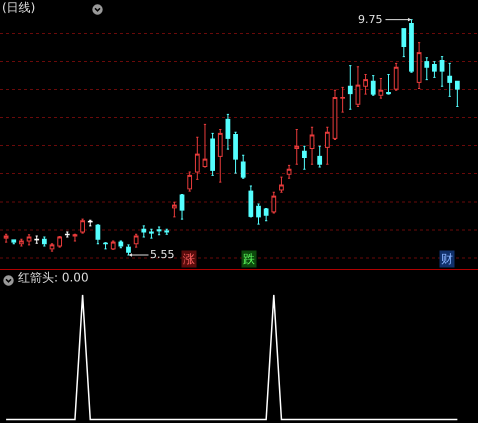  I want to click on chart-title: (日线), so click(19, 7).